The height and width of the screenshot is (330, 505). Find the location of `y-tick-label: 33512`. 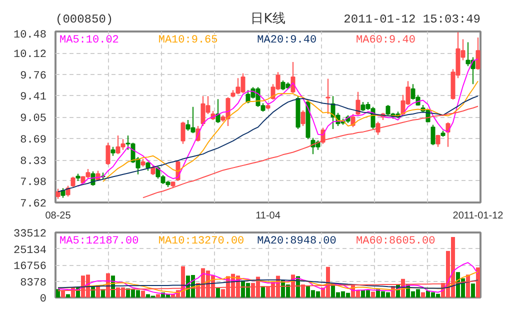

y-tick-label: 33512 is located at coordinates (30, 234).